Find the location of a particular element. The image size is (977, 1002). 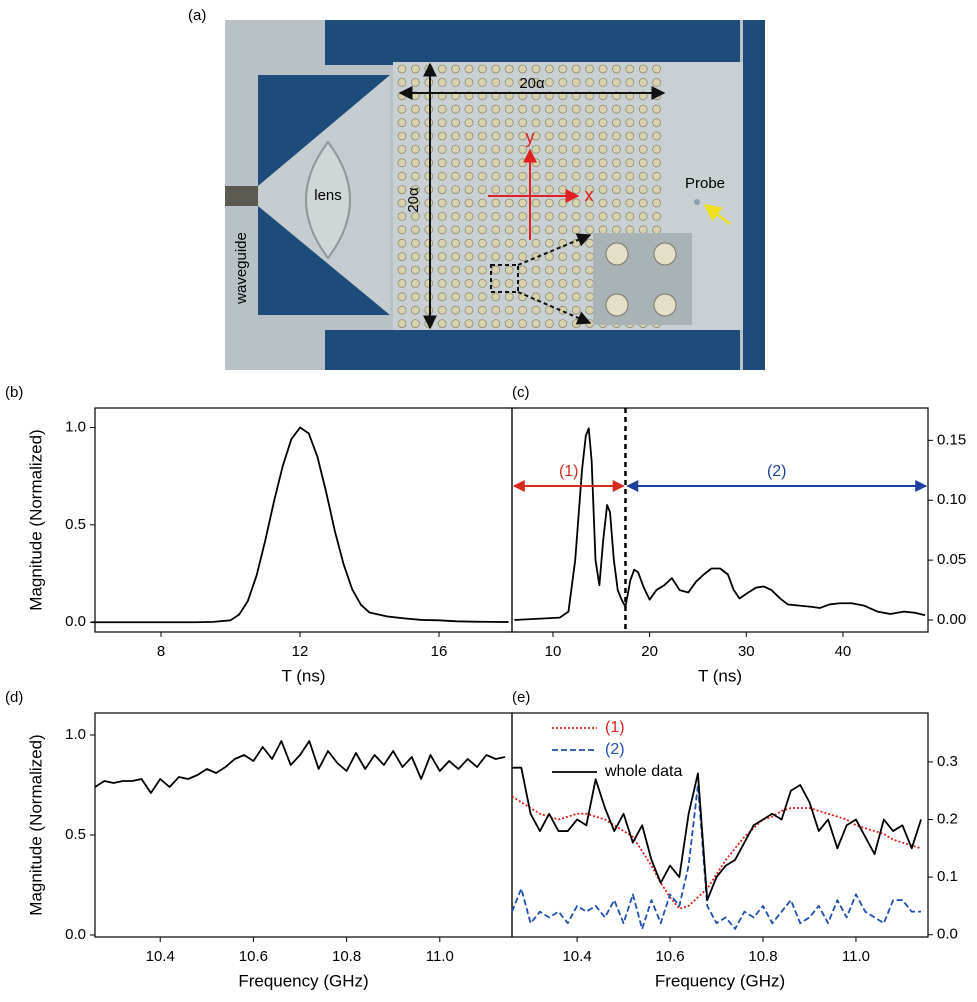

x-tick-label: 10.4 is located at coordinates (576, 956).